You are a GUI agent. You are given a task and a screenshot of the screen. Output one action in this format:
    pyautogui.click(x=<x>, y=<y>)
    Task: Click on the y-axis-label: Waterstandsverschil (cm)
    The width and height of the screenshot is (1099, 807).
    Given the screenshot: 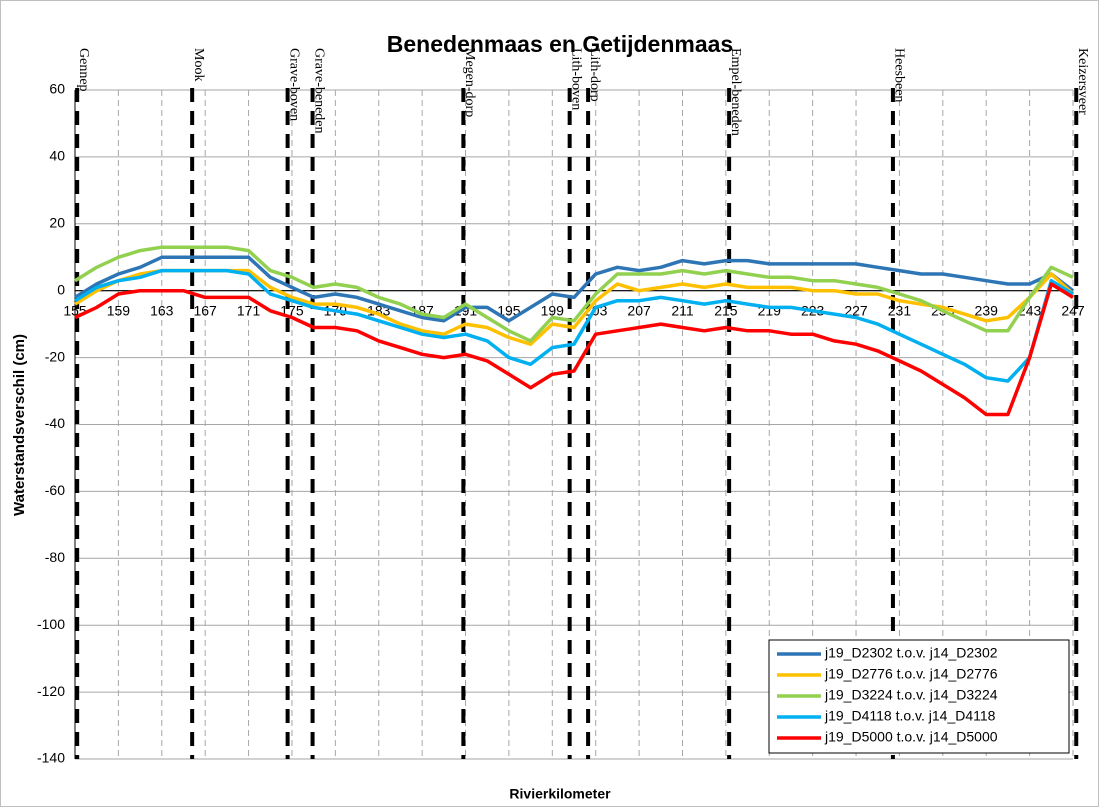 What is the action you would take?
    pyautogui.click(x=19, y=425)
    